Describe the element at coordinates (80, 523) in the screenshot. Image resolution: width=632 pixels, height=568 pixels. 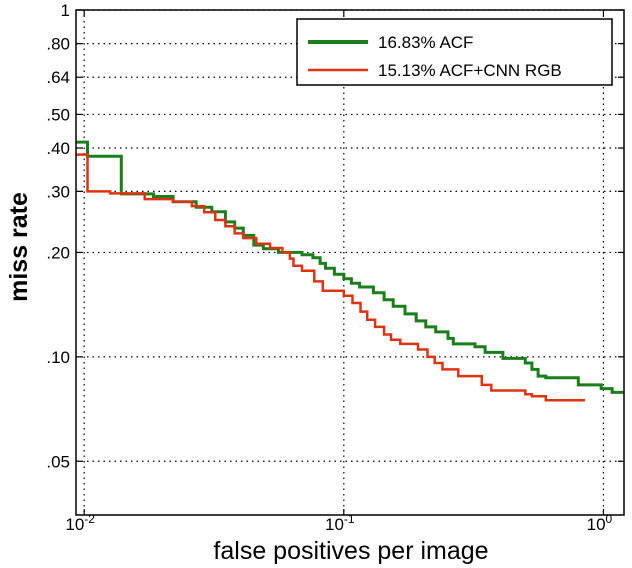
I see `x-tick-label: 10⁻²` at that location.